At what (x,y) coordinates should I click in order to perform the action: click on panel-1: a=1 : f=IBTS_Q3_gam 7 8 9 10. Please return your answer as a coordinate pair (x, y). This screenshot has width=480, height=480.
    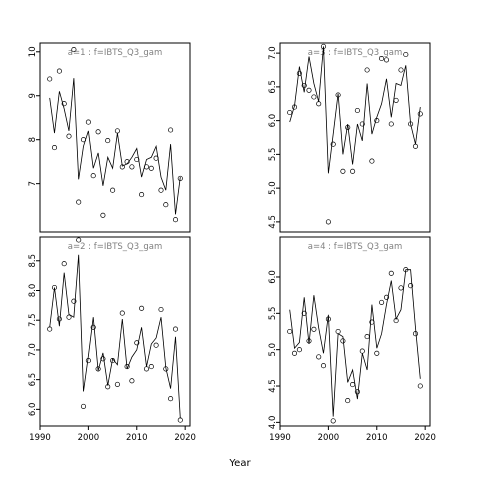
    Looking at the image, I should click on (109, 137).